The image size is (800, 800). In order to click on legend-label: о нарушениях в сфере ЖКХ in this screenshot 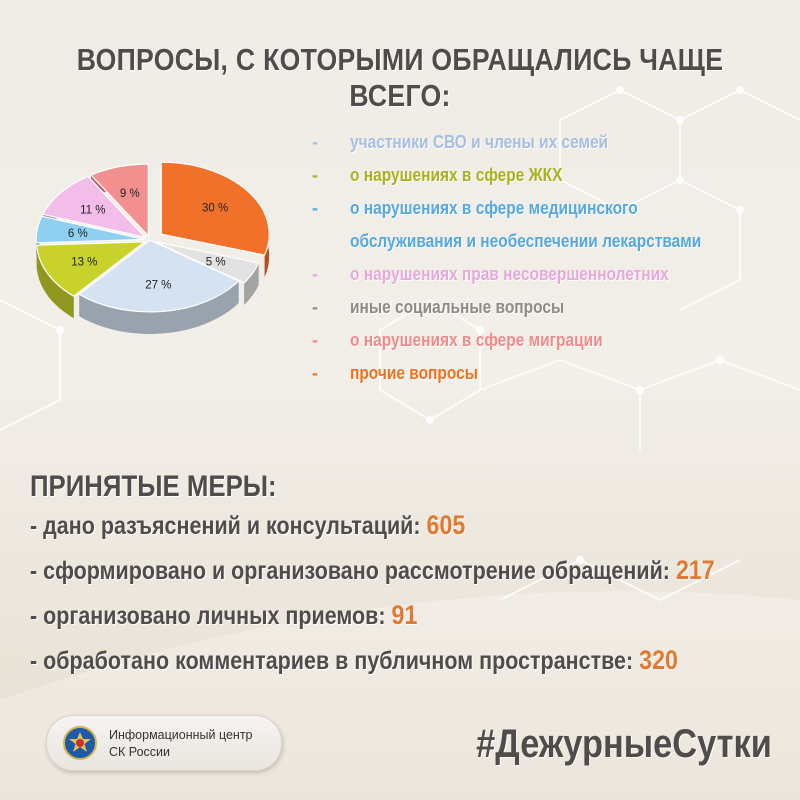, I will do `click(456, 175)`.